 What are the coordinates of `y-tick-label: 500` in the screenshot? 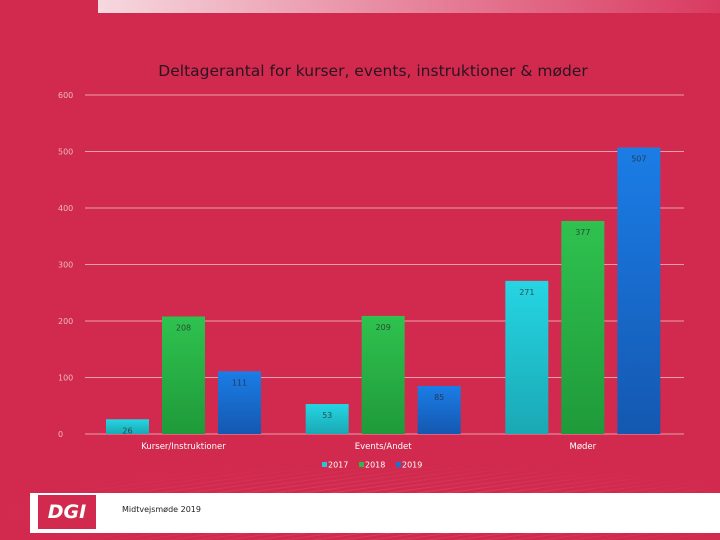 It's located at (65, 152).